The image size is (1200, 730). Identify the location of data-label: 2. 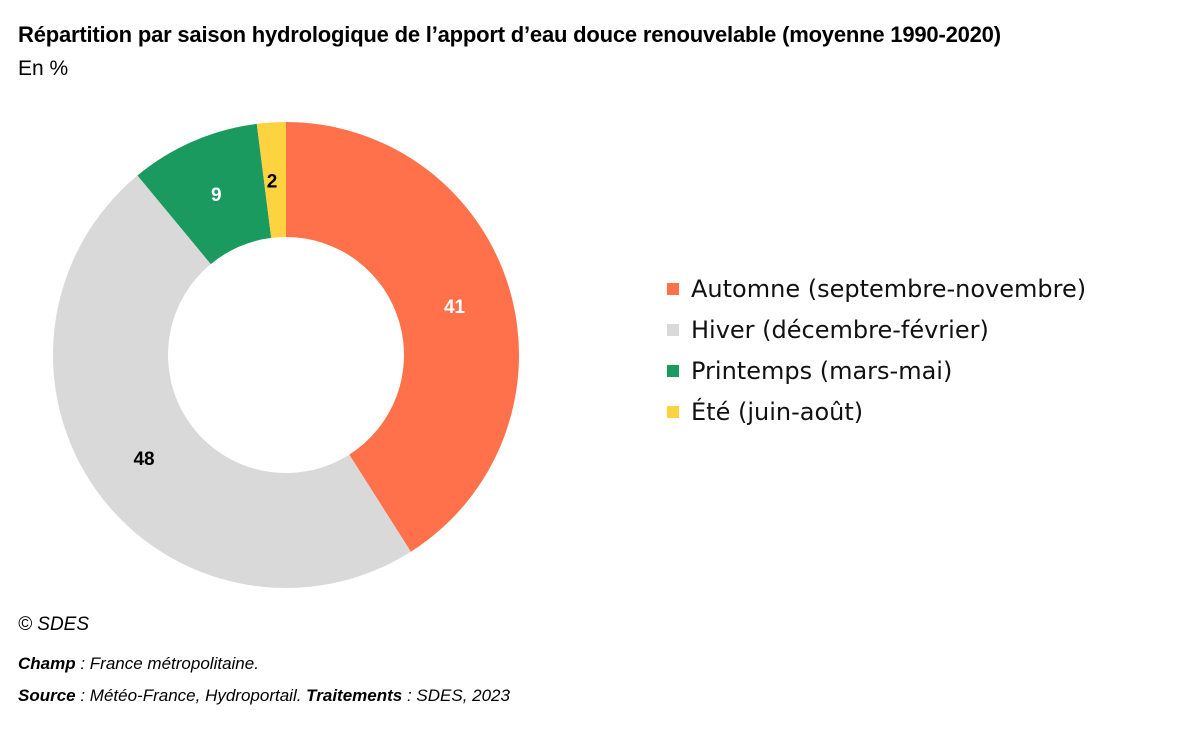
(272, 181).